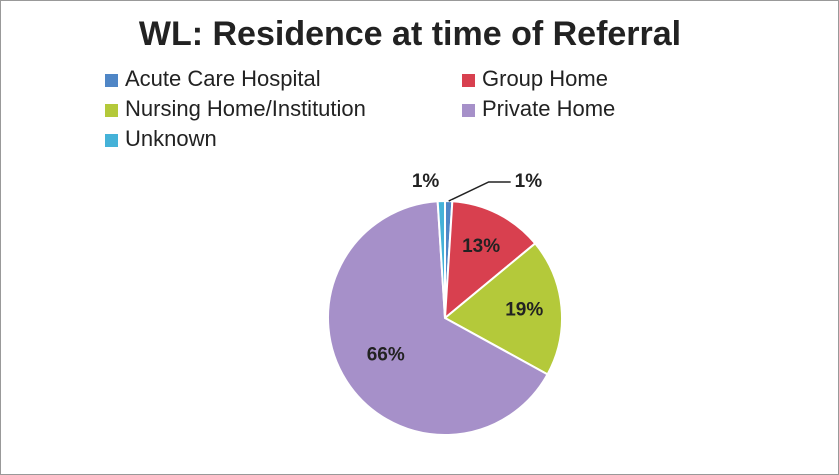 Image resolution: width=839 pixels, height=475 pixels. I want to click on legend-label: Acute Care Hospital, so click(223, 78).